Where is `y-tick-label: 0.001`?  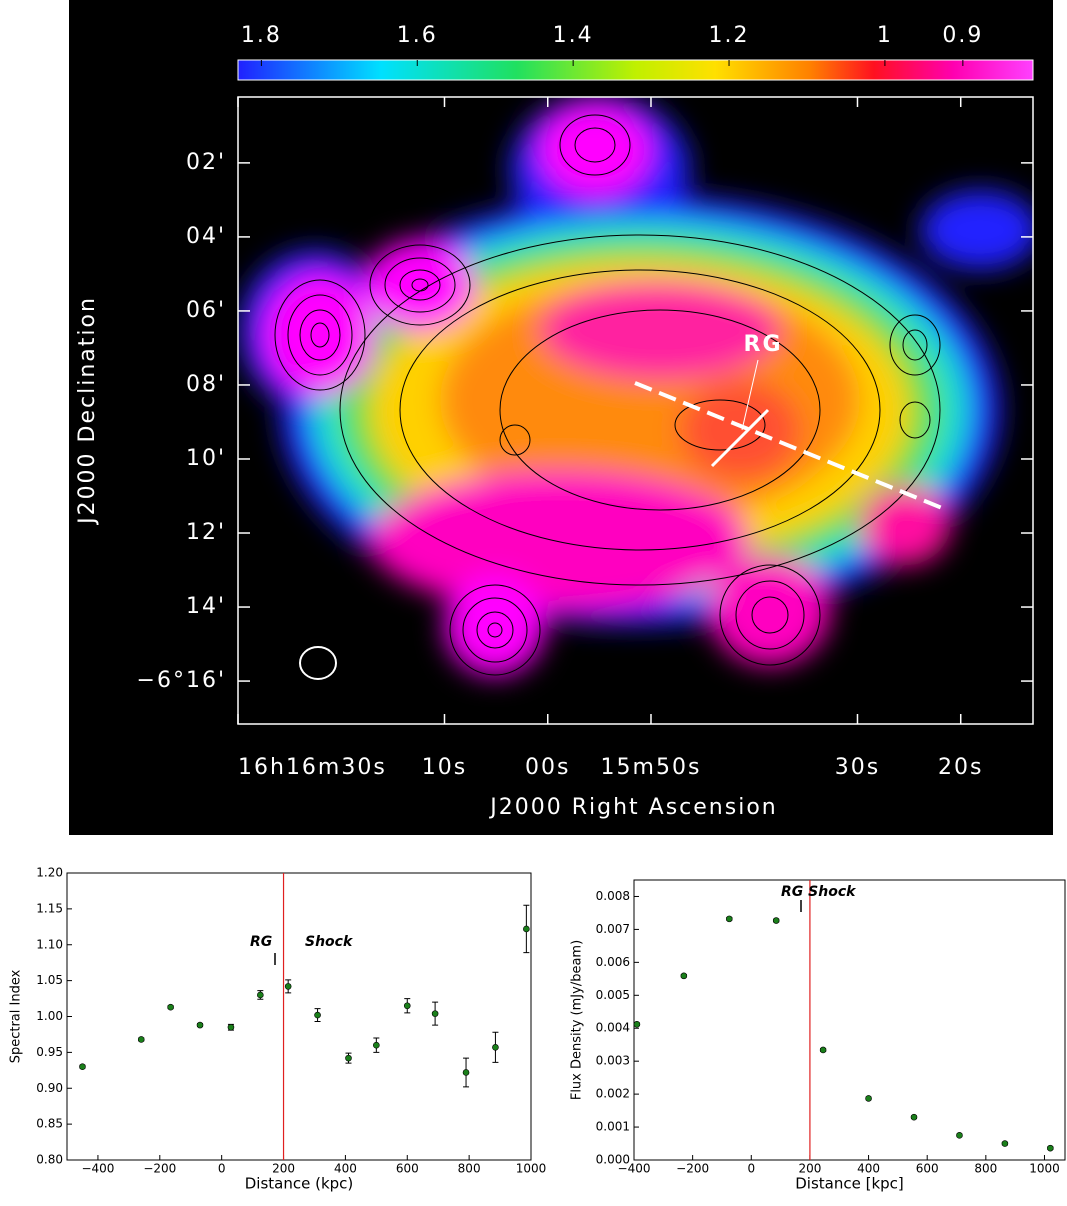 y-tick-label: 0.001 is located at coordinates (613, 1127).